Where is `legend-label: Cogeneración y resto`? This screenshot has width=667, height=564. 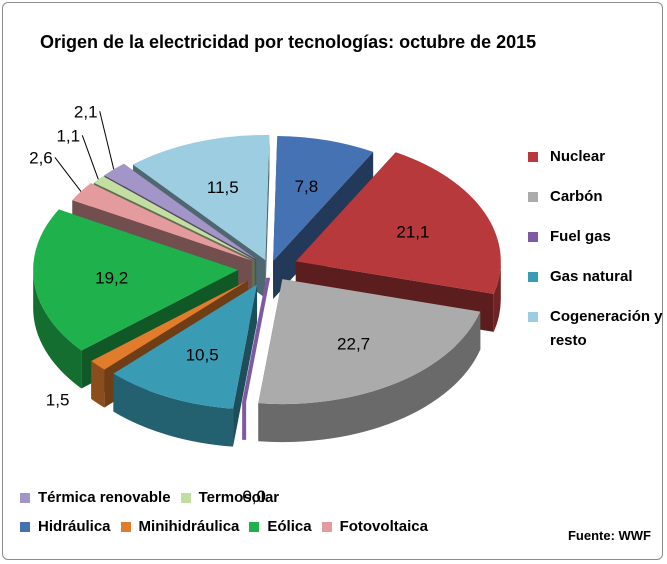
legend-label: Cogeneración y resto is located at coordinates (606, 328).